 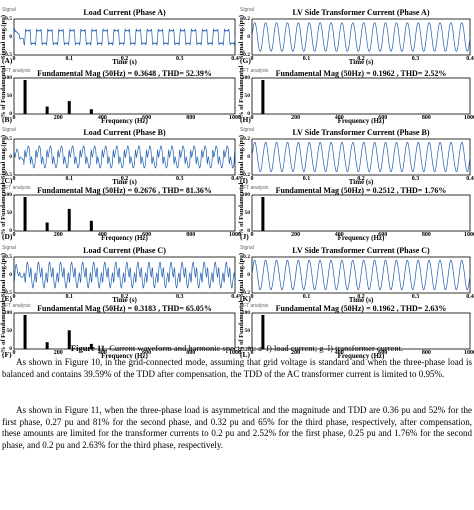 I want to click on panel-f-xtick: 600, so click(x=147, y=353).